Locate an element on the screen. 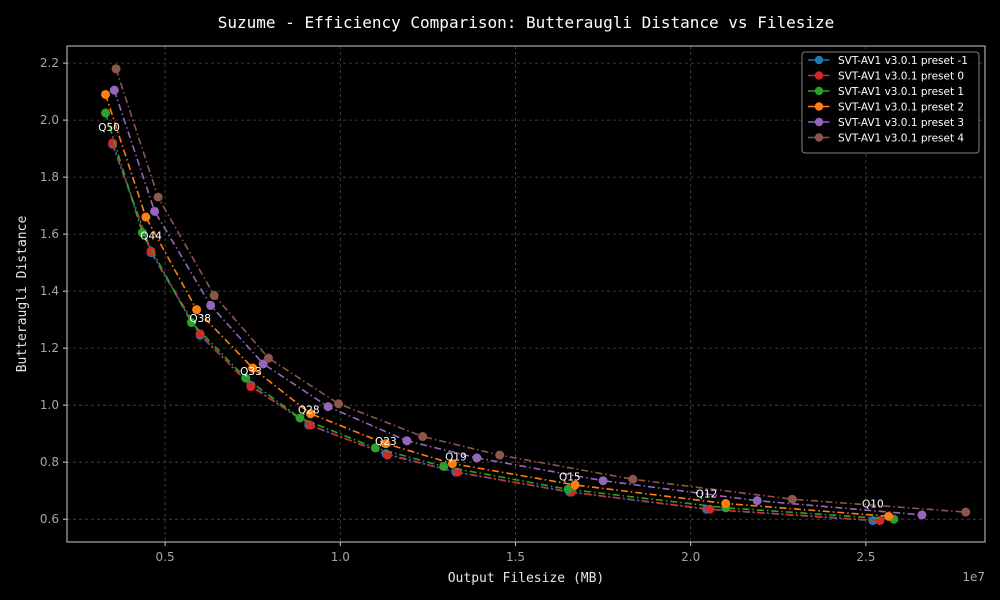 The width and height of the screenshot is (1000, 600). quality-annotation: Q23 is located at coordinates (386, 442).